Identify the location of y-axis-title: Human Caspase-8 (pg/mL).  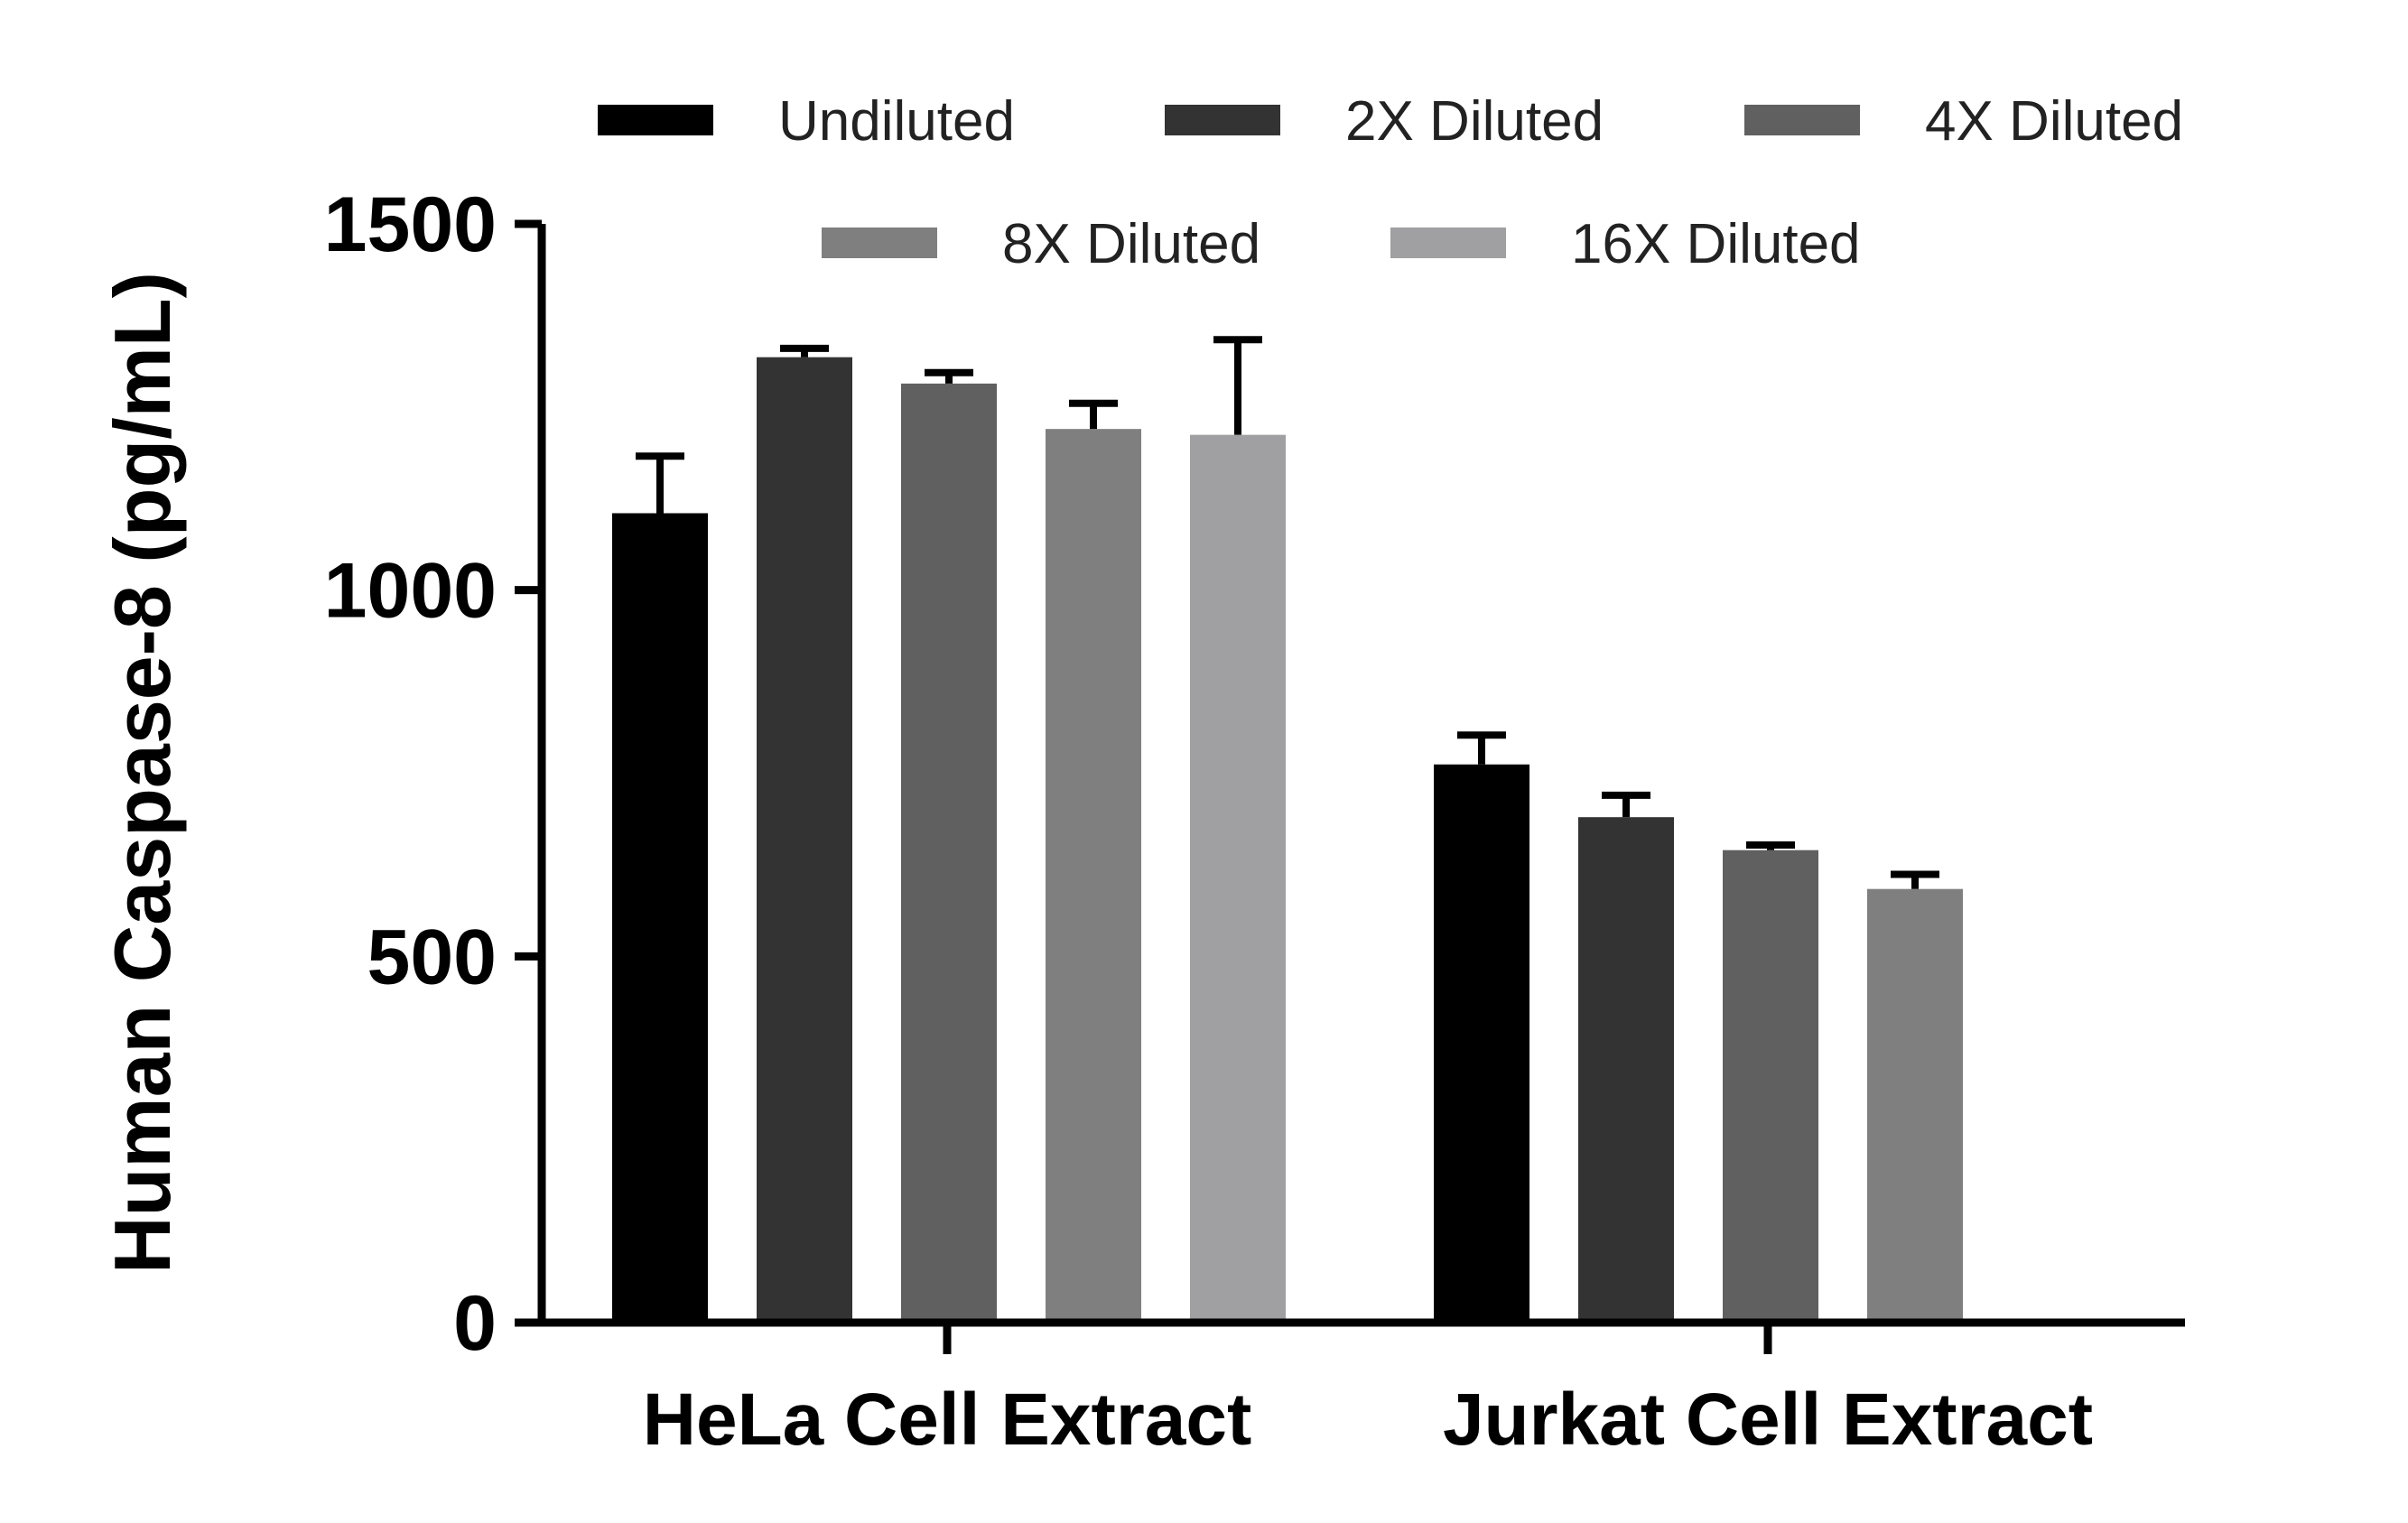
(142, 773).